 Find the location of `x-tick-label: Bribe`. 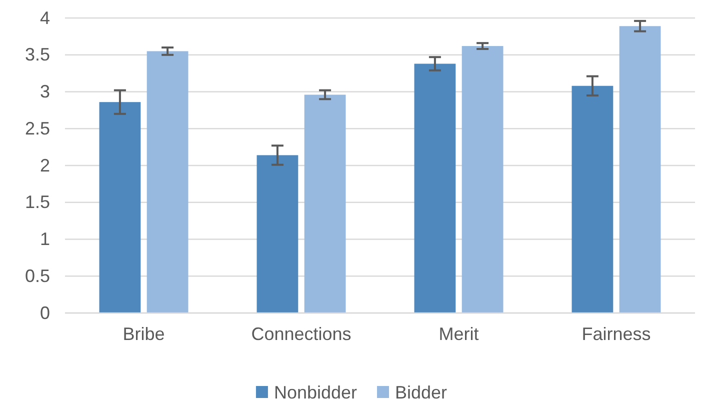

x-tick-label: Bribe is located at coordinates (143, 334).